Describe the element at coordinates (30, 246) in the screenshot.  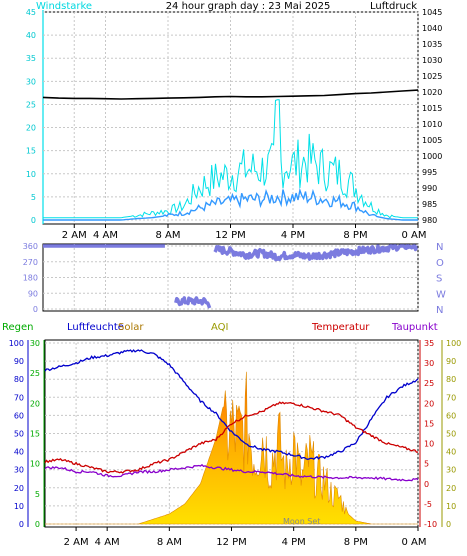
I see `dir-y-tick: 360` at that location.